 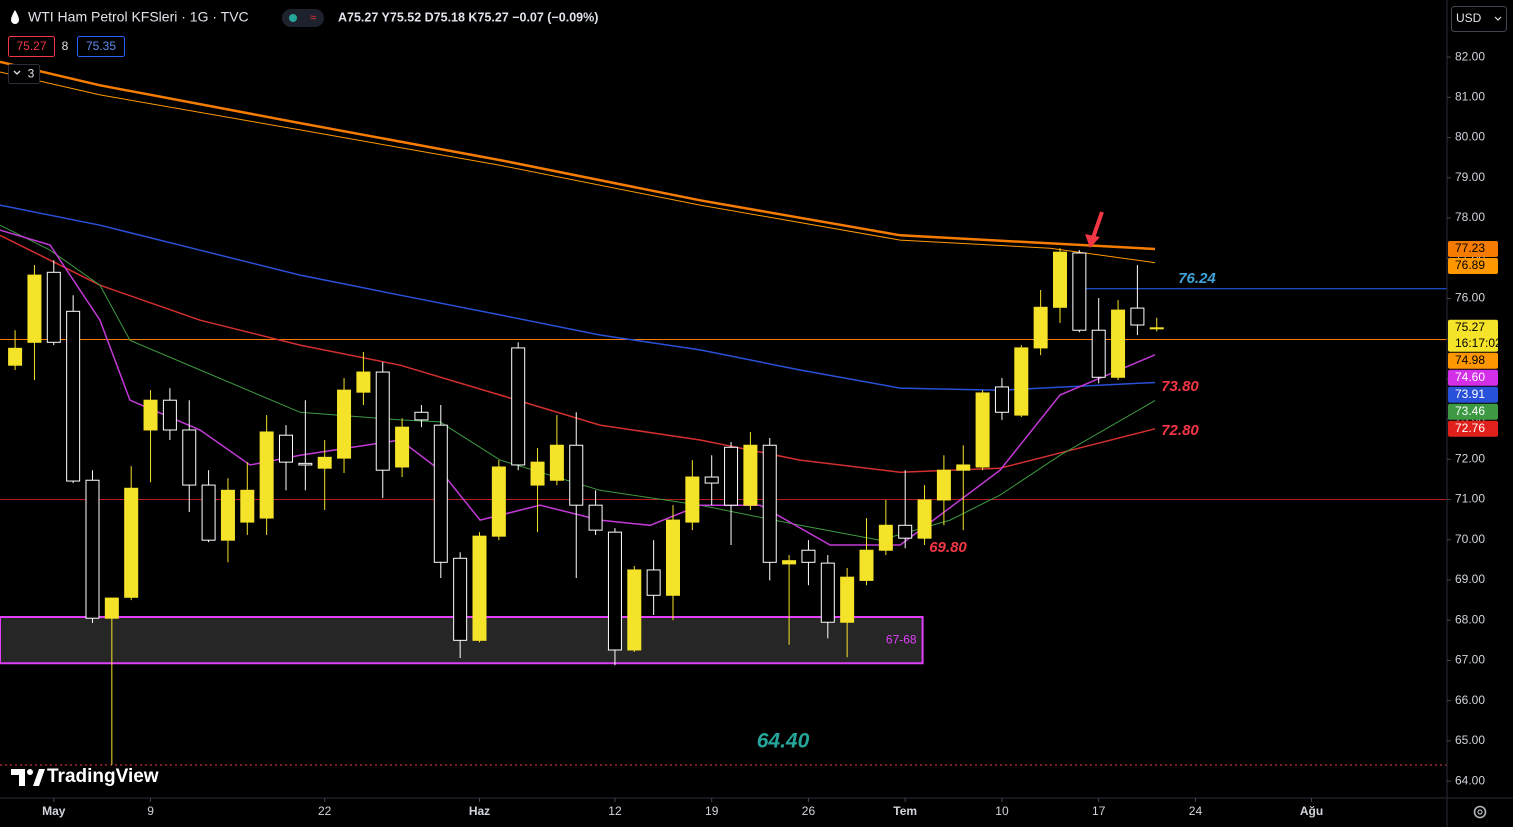 I want to click on y-tick-label: 80.00, so click(x=1470, y=137).